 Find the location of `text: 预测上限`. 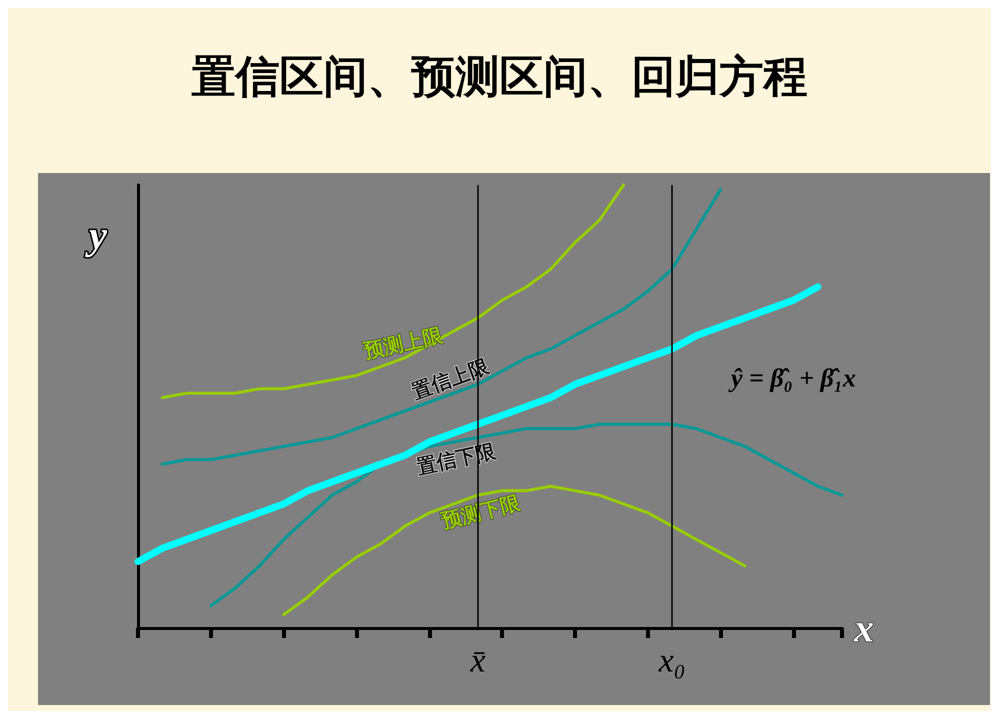

text: 预测上限 is located at coordinates (403, 343).